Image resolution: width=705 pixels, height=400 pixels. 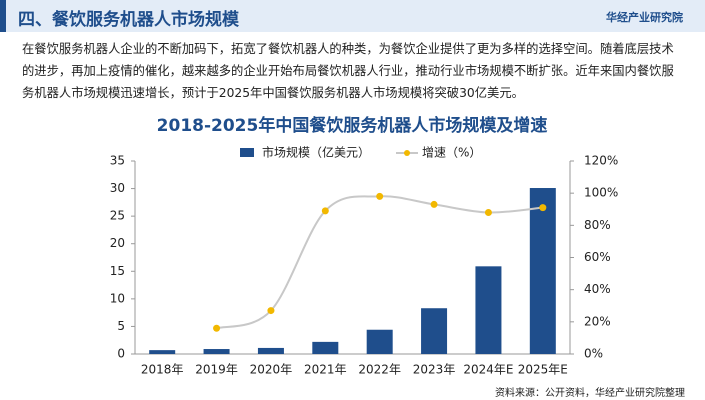 I want to click on header-title: 四、餐饮服务机器人市场规模, so click(x=128, y=20).